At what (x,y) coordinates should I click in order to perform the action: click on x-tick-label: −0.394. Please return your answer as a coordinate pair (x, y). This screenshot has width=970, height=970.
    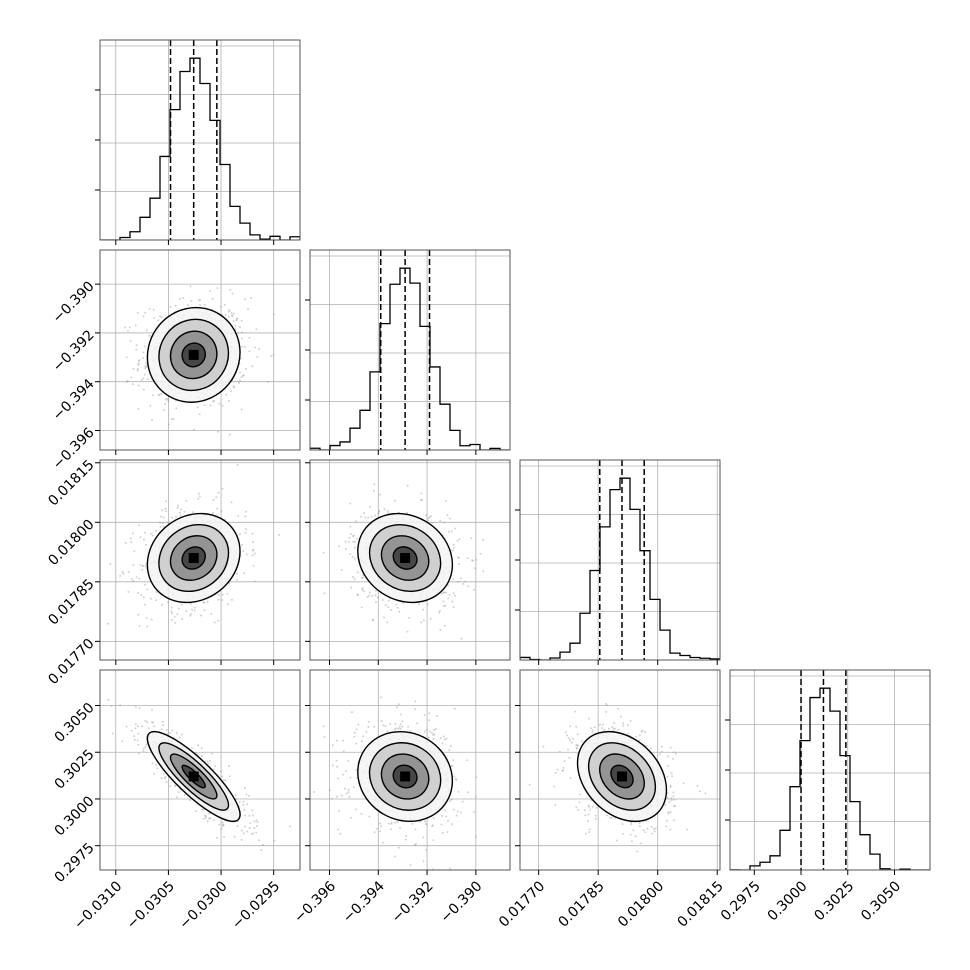
    Looking at the image, I should click on (364, 902).